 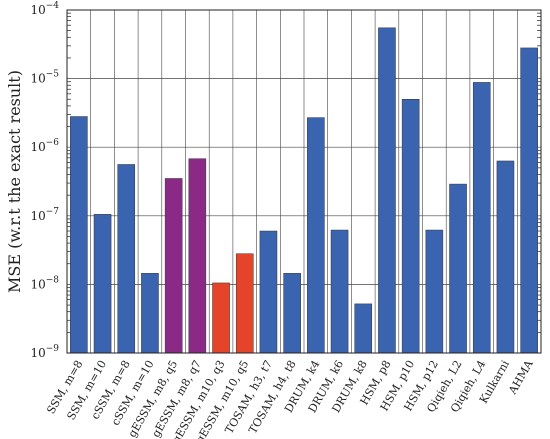 I want to click on y-tick-label: 10⁻⁴, so click(x=44, y=9).